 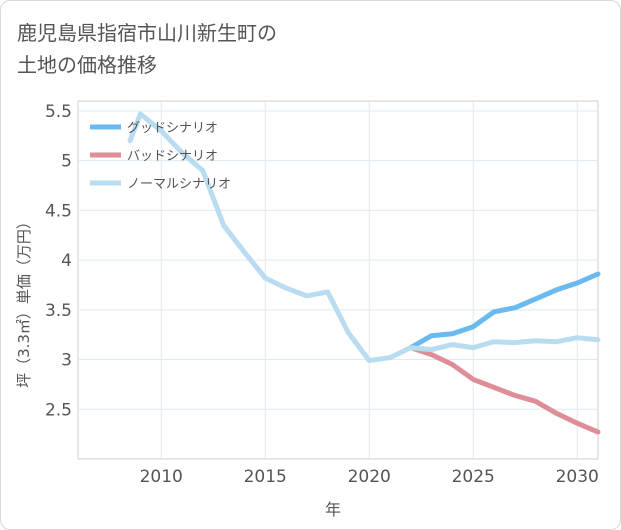 I want to click on legend-label-3: ノーマルシナリオ, so click(x=179, y=184).